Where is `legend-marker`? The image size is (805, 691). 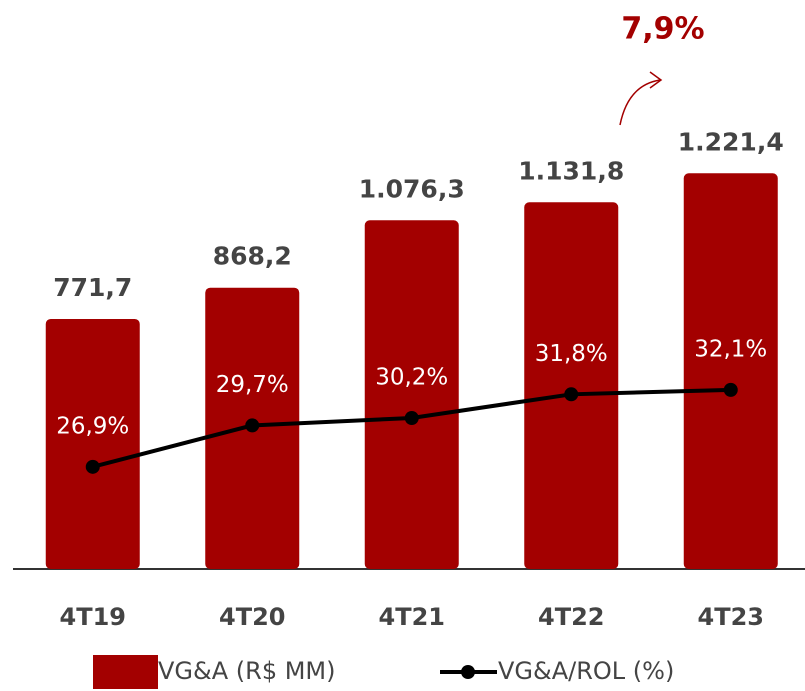
legend-marker is located at coordinates (468, 672).